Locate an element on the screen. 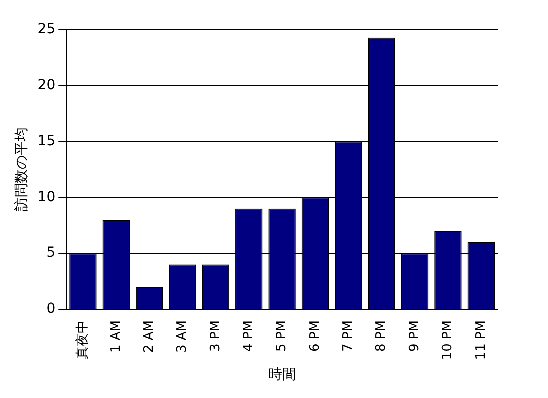 This screenshot has height=398, width=548. x-tick-label: 4 PM is located at coordinates (249, 336).